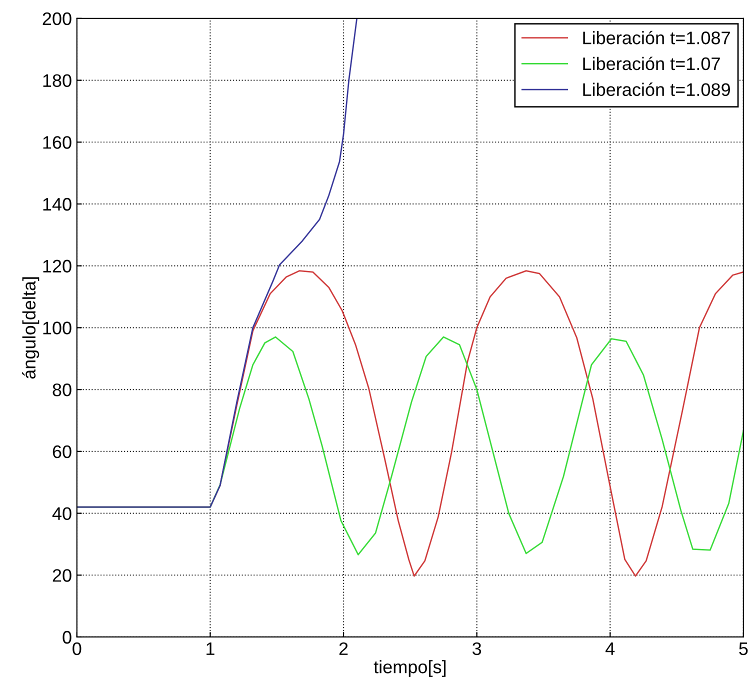 This screenshot has height=682, width=754. Describe the element at coordinates (656, 37) in the screenshot. I see `legend-label: Liberación t=1.087` at that location.